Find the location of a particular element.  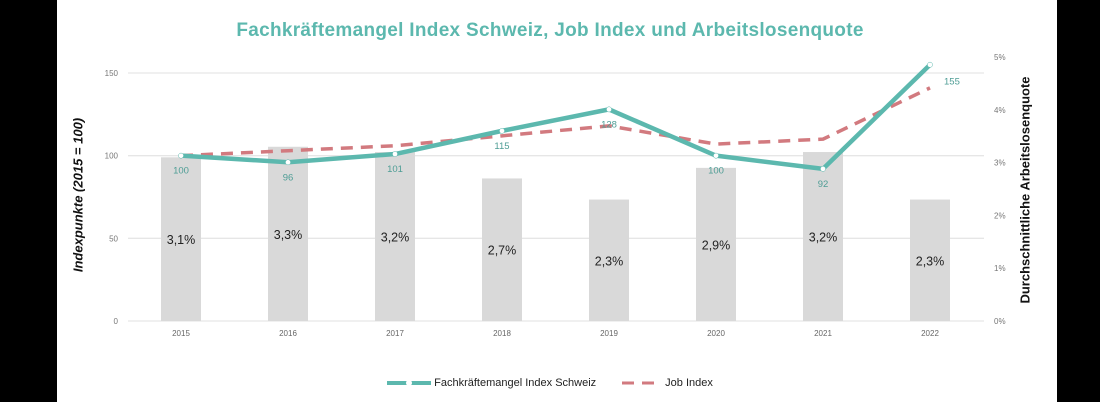

line-data-label: 128 is located at coordinates (609, 124).